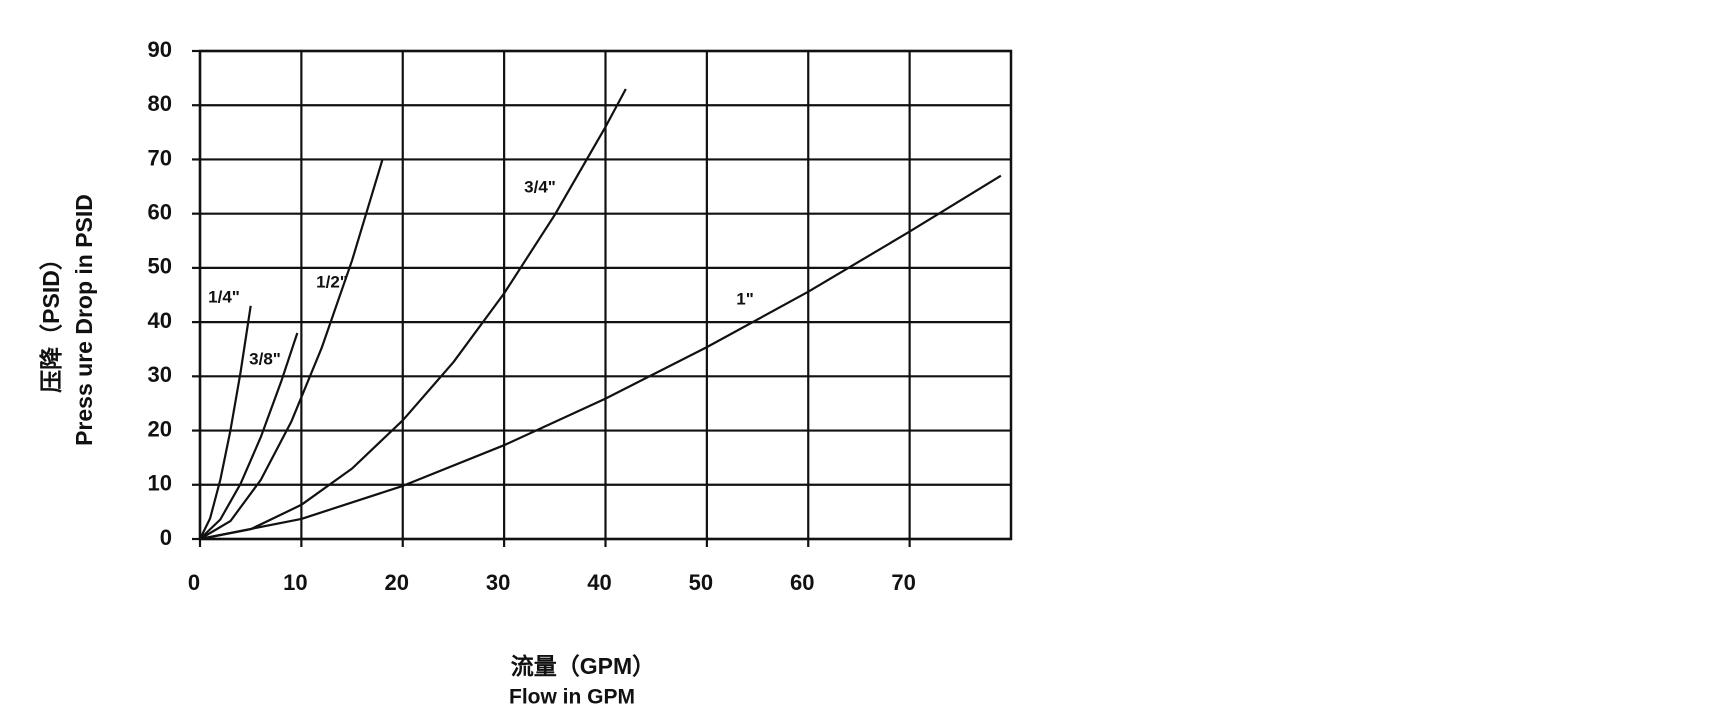 The width and height of the screenshot is (1724, 710). I want to click on y-tick-label: 70, so click(160, 157).